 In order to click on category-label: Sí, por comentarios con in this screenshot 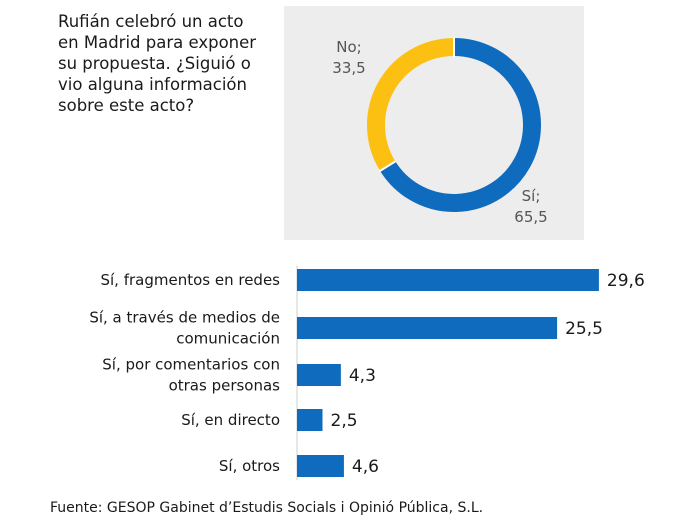, I will do `click(191, 365)`.